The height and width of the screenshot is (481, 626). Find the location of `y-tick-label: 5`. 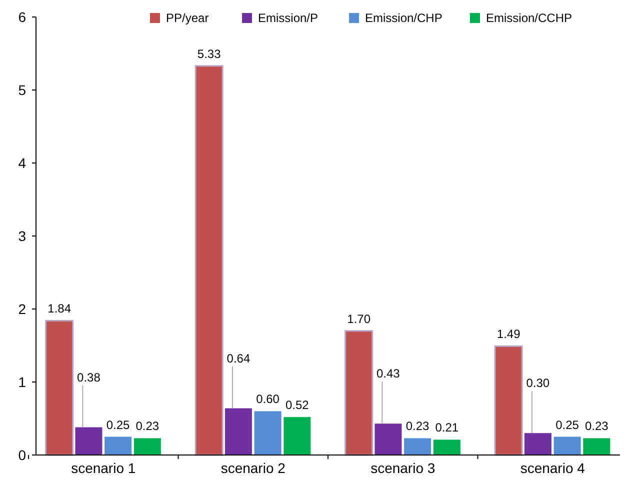

y-tick-label: 5 is located at coordinates (22, 90).